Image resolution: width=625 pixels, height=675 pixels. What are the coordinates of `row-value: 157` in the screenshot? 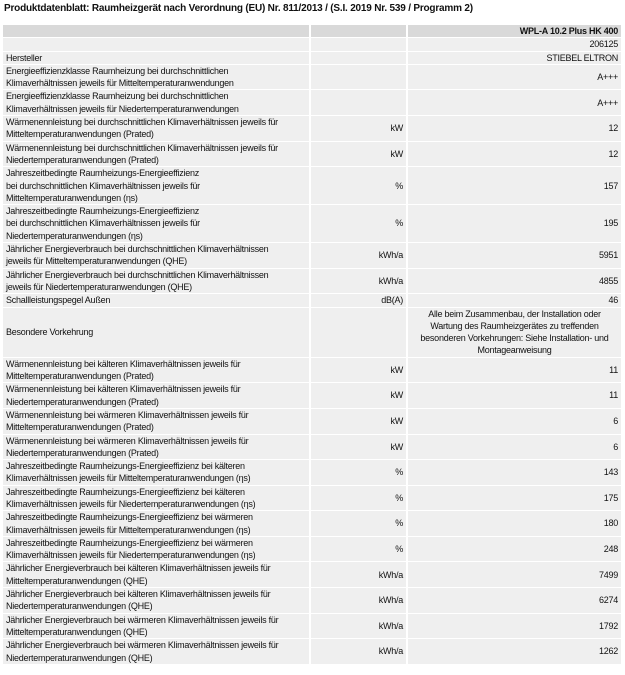 It's located at (515, 186).